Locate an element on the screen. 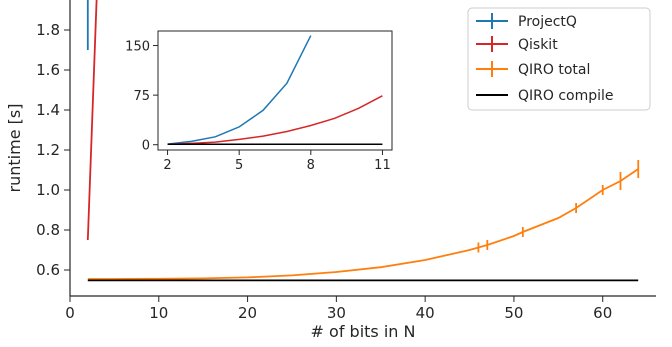  inset-x-tick-label: 8 is located at coordinates (311, 165).